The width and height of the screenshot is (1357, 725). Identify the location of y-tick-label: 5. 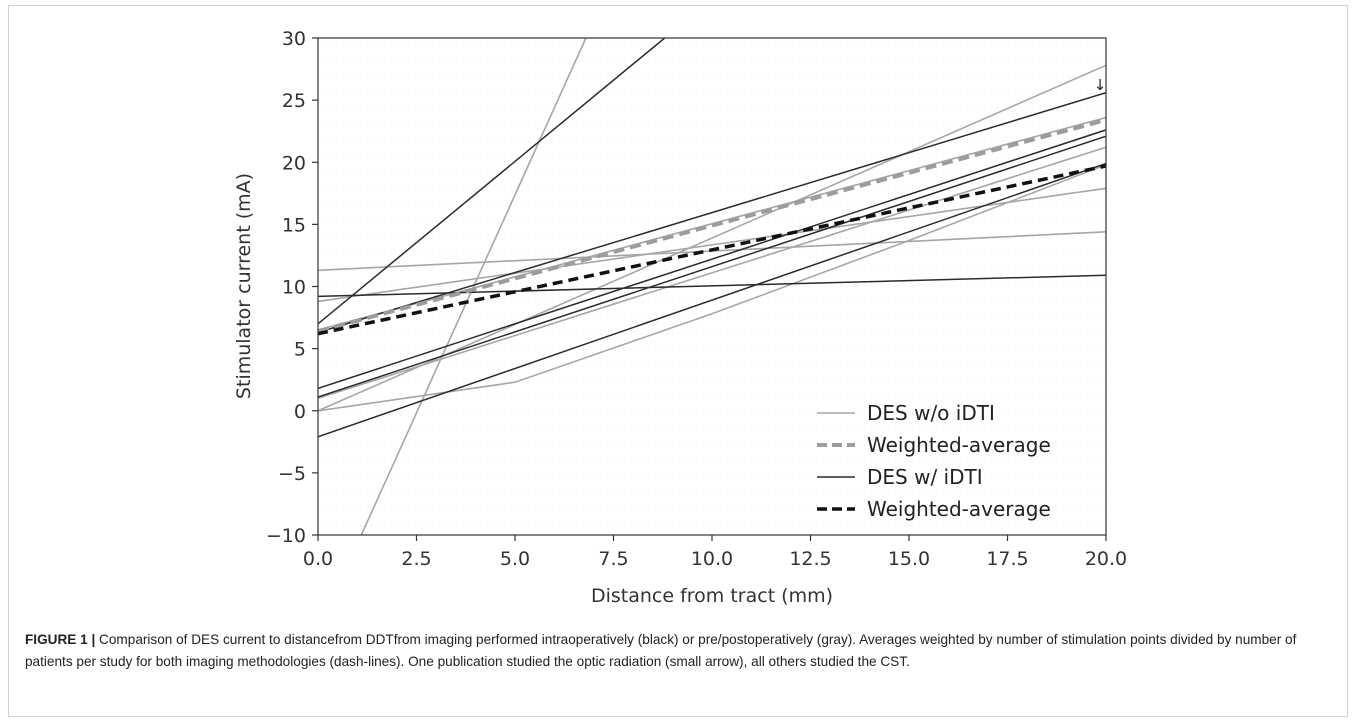
(300, 350).